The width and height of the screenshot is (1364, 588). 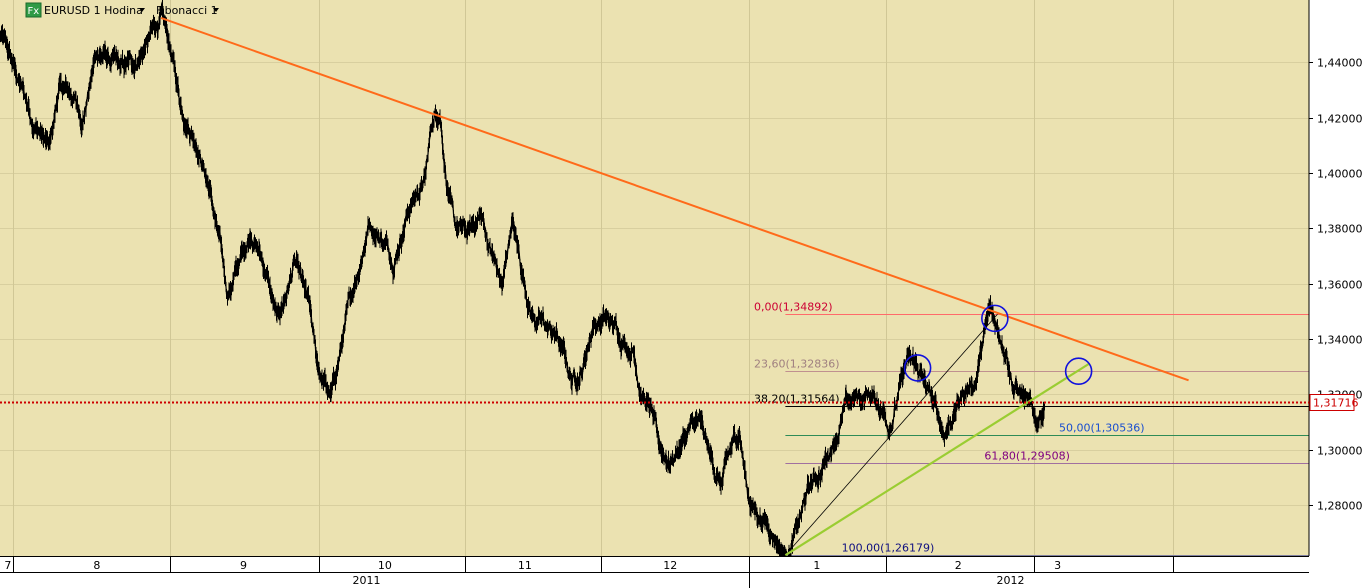 What do you see at coordinates (1011, 580) in the screenshot?
I see `year-label: 2012` at bounding box center [1011, 580].